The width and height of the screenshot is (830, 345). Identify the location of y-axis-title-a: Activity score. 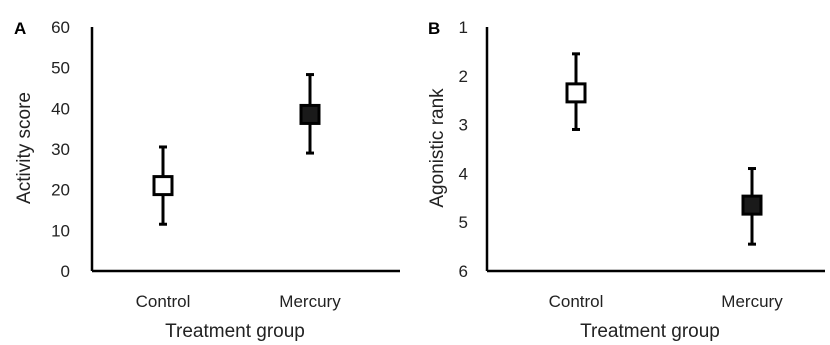
(24, 148).